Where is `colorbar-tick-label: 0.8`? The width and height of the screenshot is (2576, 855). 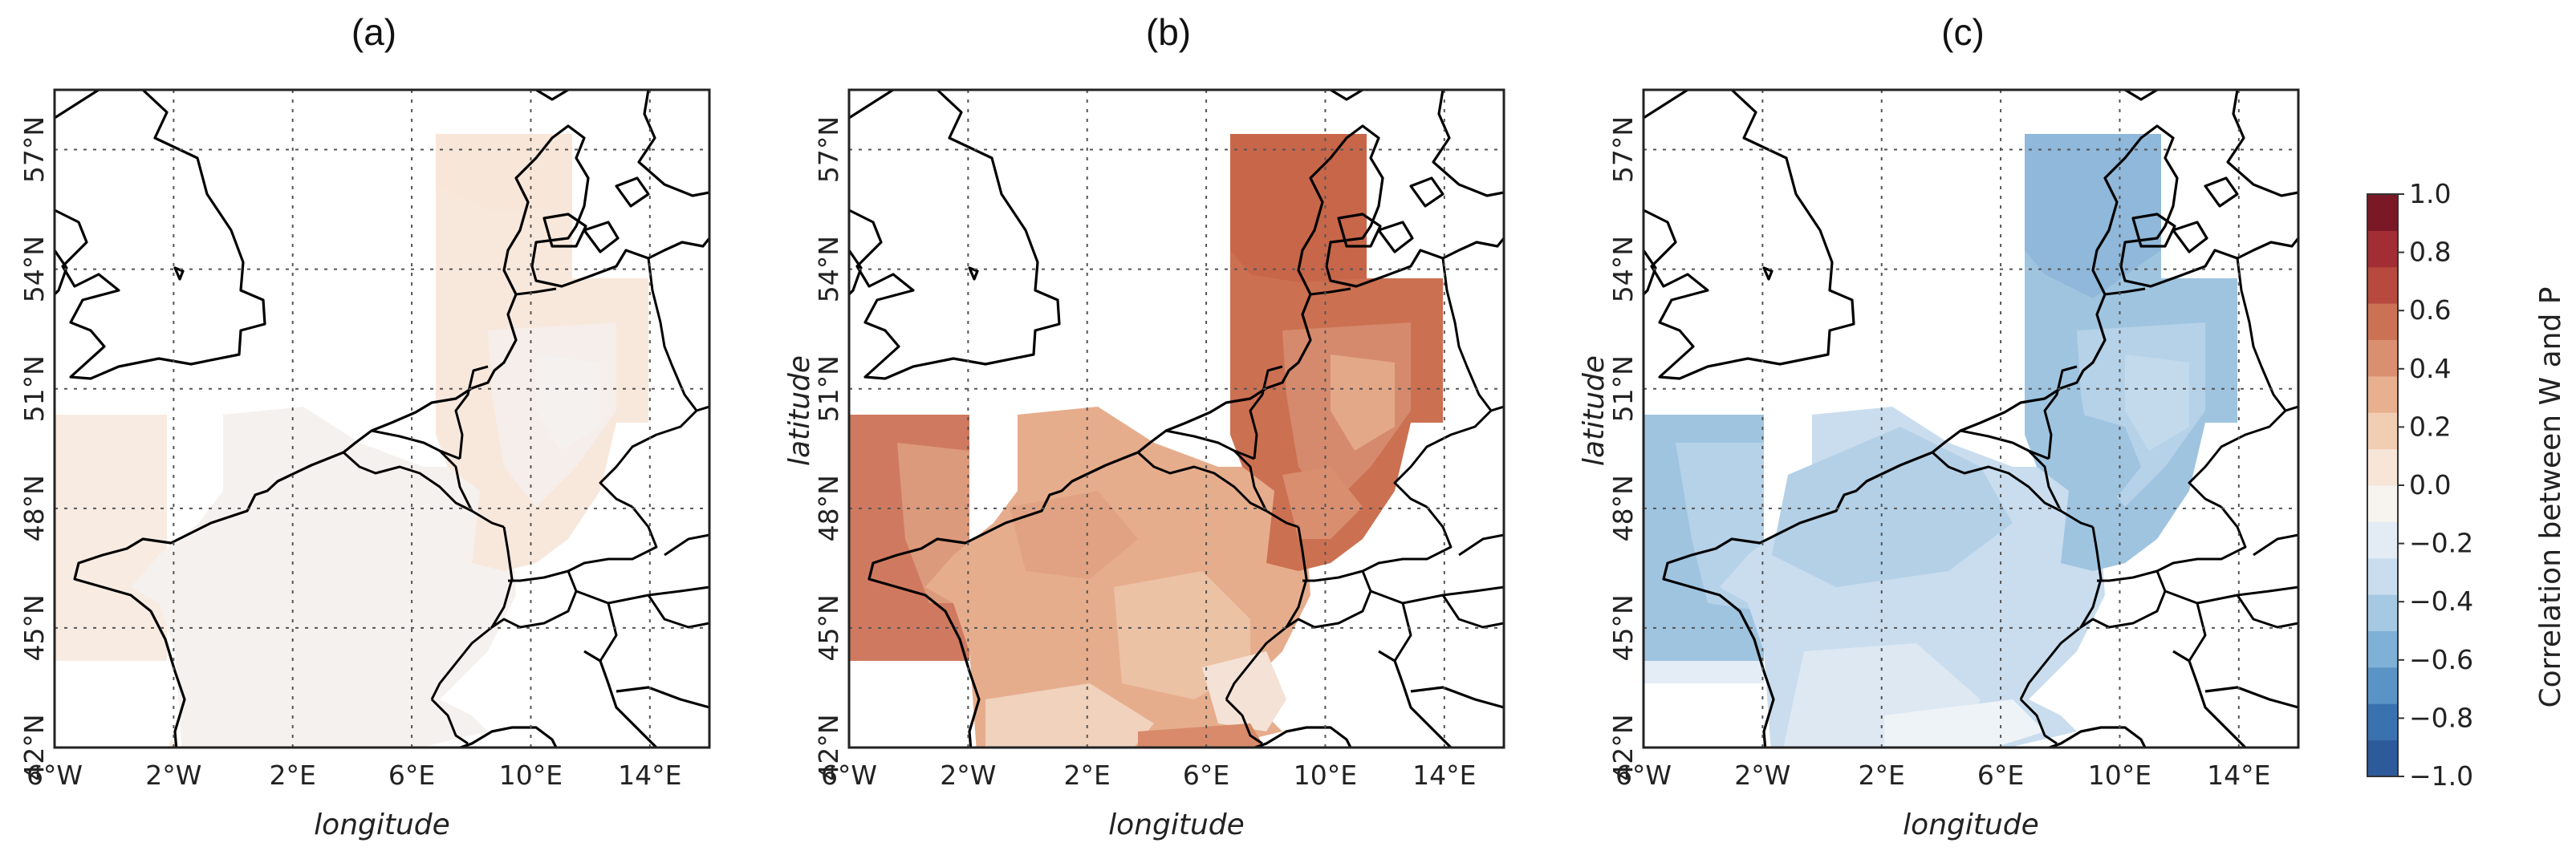
colorbar-tick-label: 0.8 is located at coordinates (2430, 252).